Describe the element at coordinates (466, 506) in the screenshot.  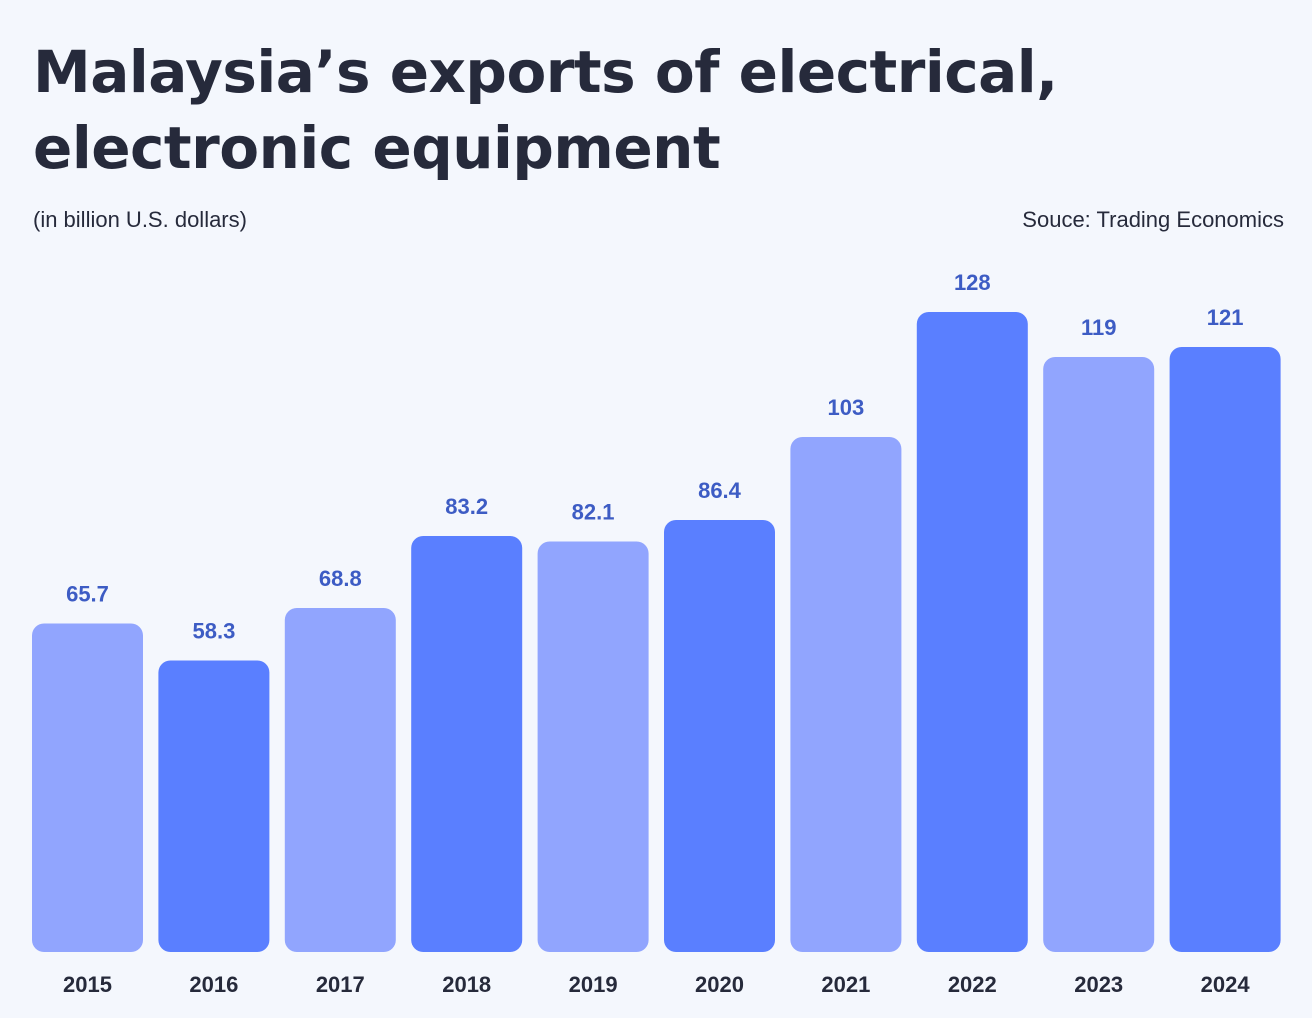
I see `value-label-2018: 83.2` at that location.